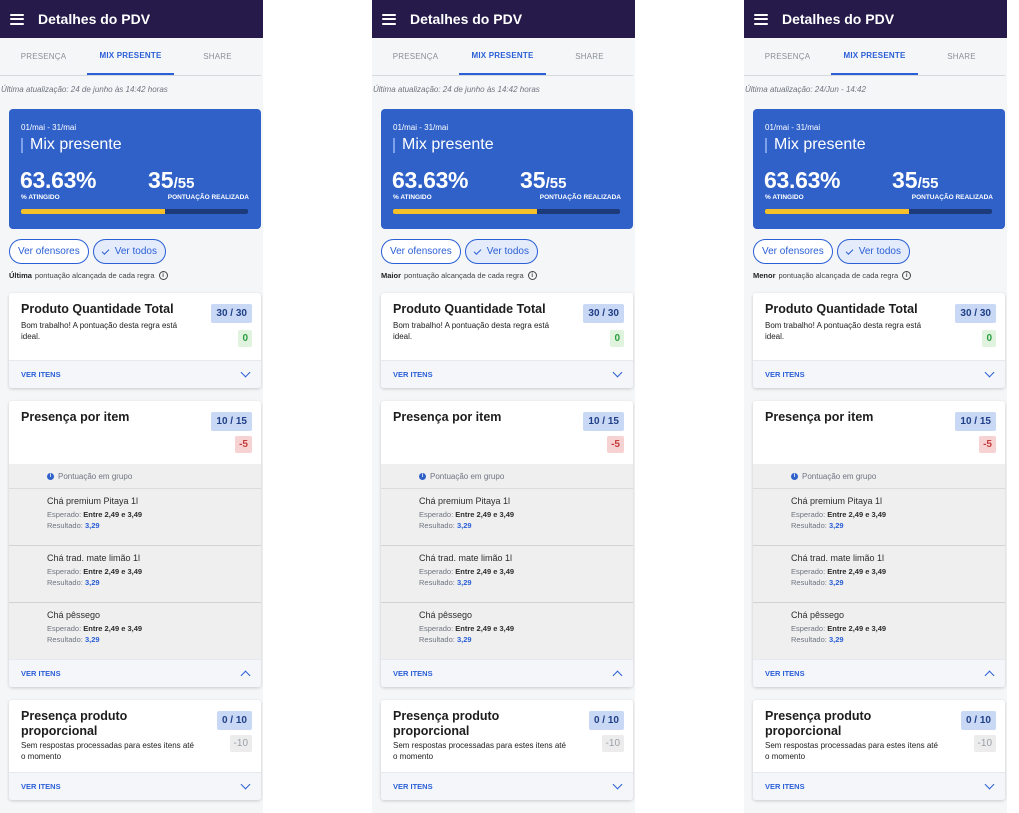  Describe the element at coordinates (22, 145) in the screenshot. I see `title-accent-bar` at that location.